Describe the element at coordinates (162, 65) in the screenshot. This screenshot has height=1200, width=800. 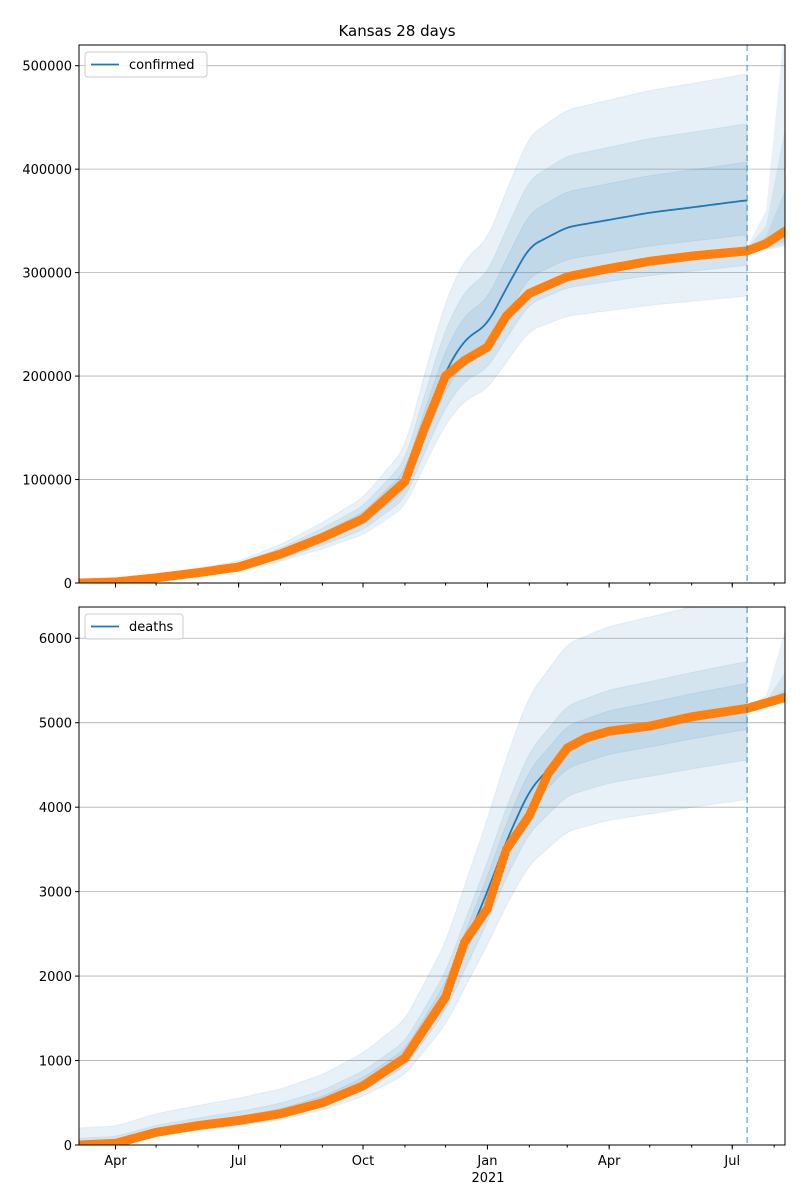
I see `legend-label: confirmed` at that location.